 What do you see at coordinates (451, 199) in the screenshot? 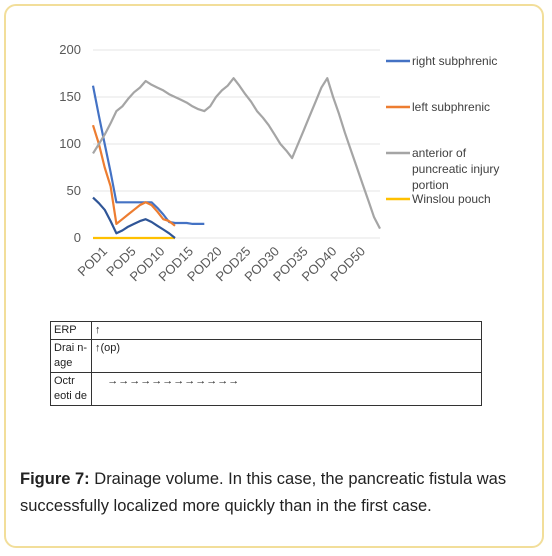
I see `legend-label: Winslou pouch` at bounding box center [451, 199].